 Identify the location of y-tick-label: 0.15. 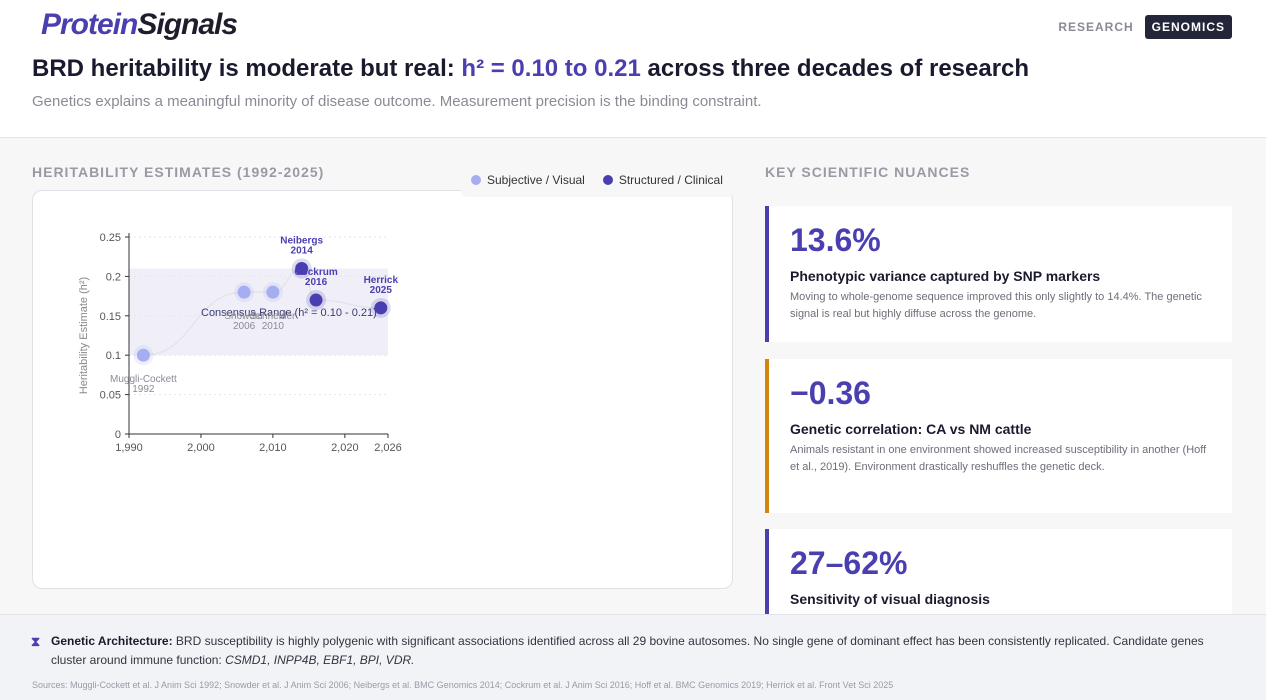
(110, 317).